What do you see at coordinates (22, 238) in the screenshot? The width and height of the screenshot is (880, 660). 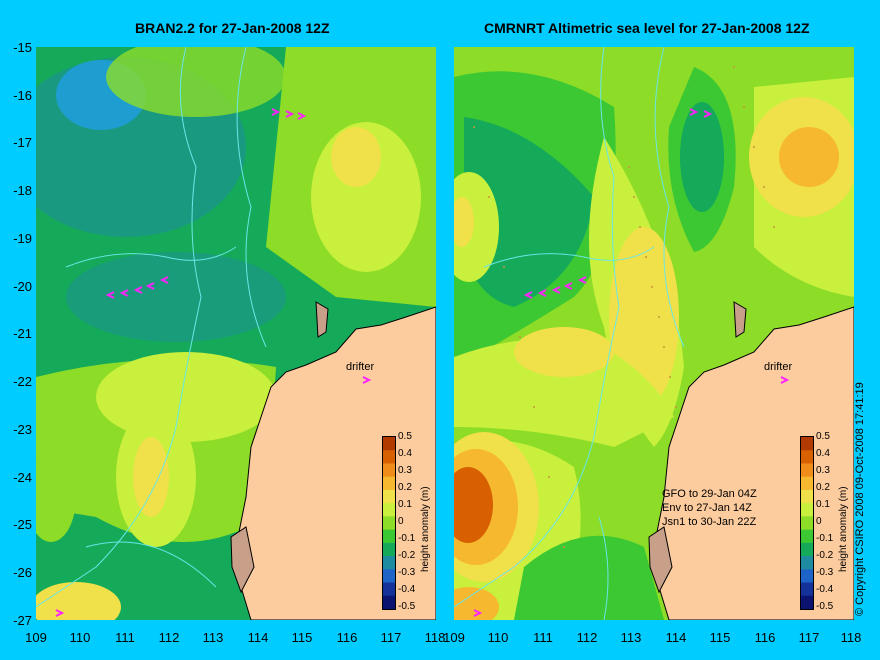 I see `y-tick: -19` at bounding box center [22, 238].